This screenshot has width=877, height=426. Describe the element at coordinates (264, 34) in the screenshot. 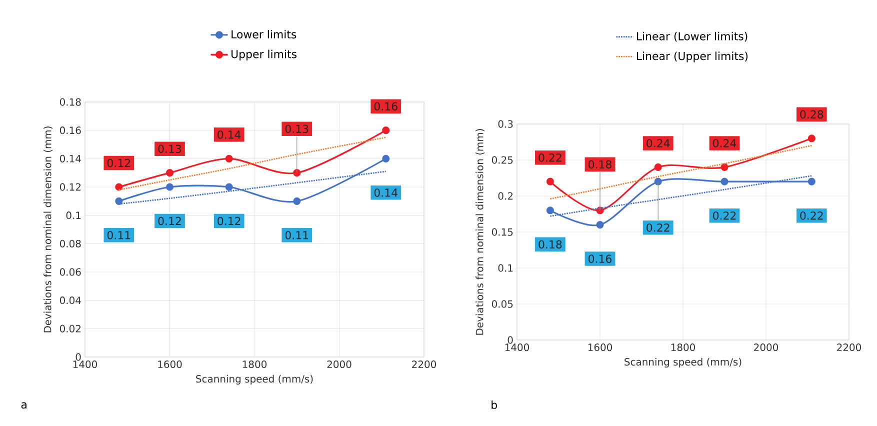

I see `legend-label: Lower limits` at that location.